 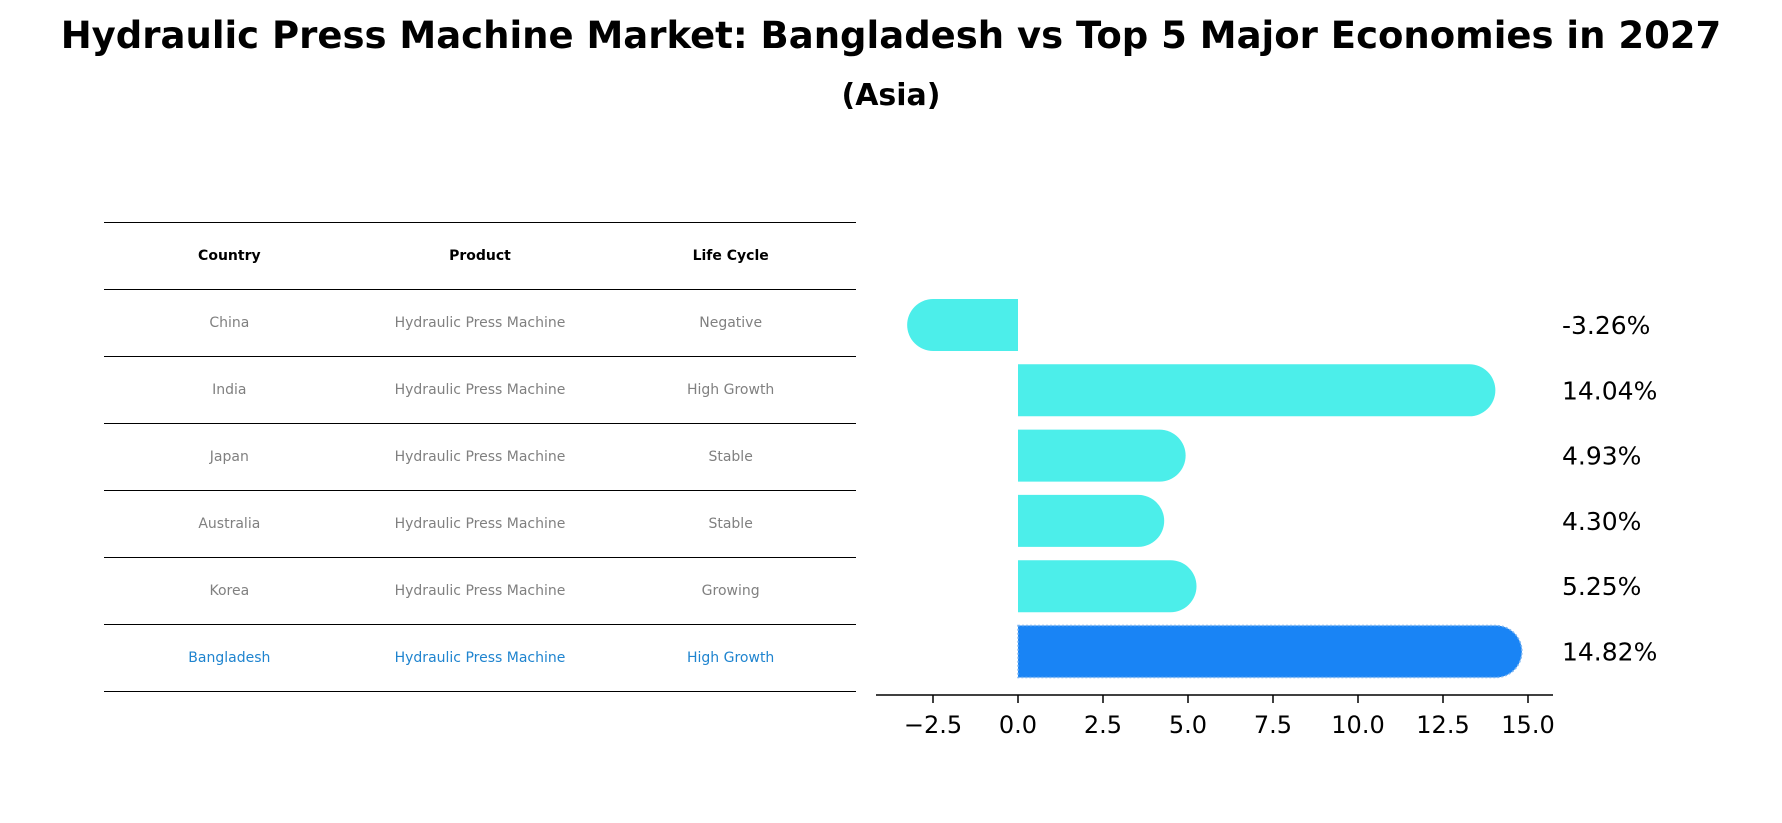 What do you see at coordinates (1357, 725) in the screenshot?
I see `x-tick-label: 10.0` at bounding box center [1357, 725].